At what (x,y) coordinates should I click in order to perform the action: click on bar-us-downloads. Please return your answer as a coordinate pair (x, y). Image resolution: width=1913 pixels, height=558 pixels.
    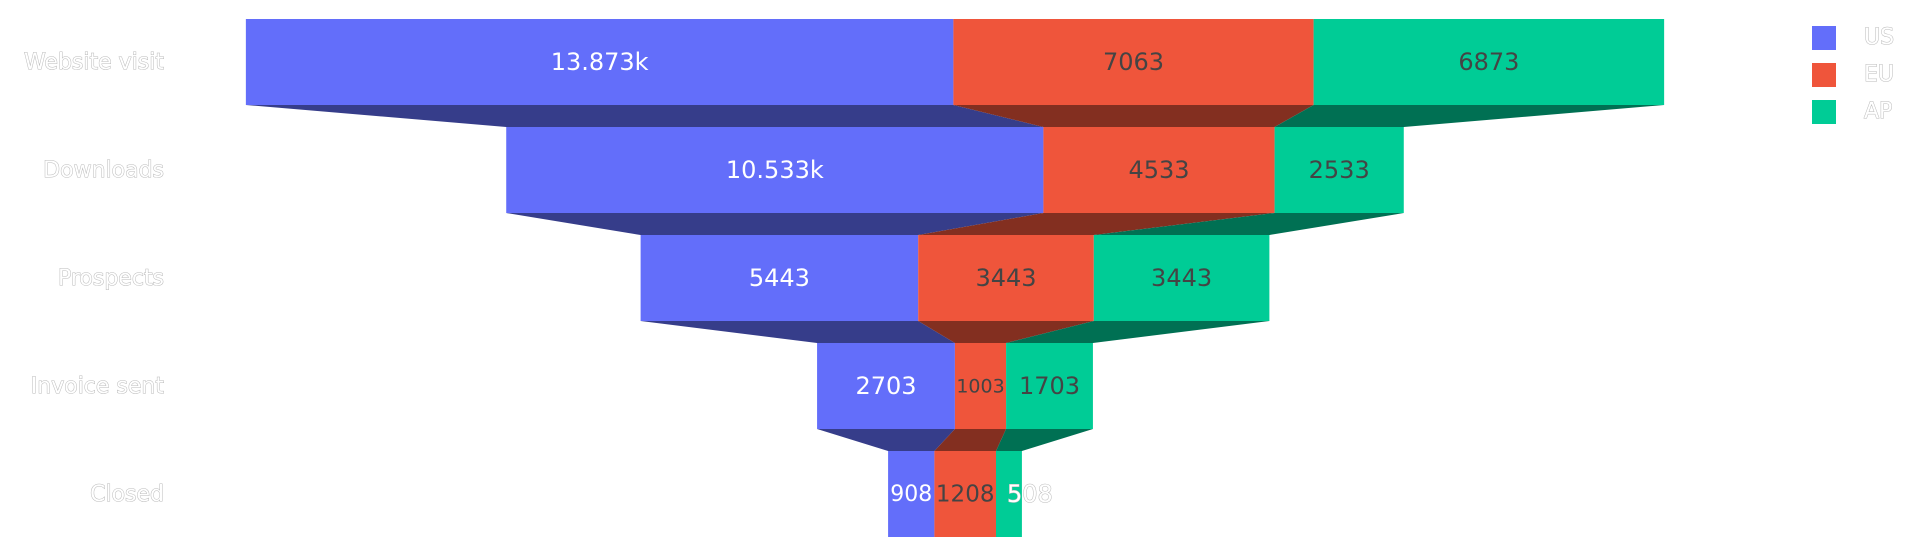
    Looking at the image, I should click on (775, 170).